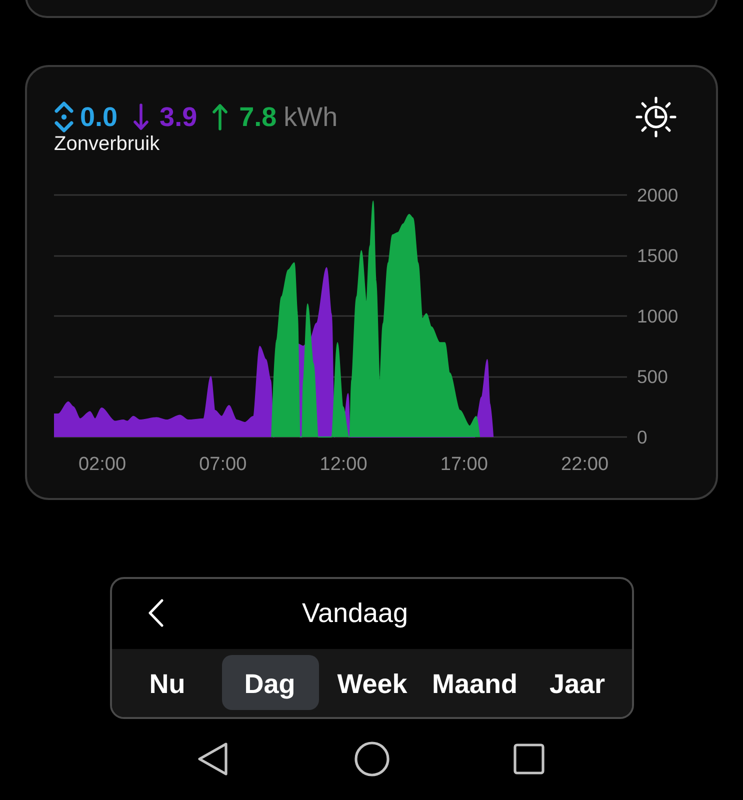  What do you see at coordinates (657, 316) in the screenshot?
I see `y-tick-label: 1000` at bounding box center [657, 316].